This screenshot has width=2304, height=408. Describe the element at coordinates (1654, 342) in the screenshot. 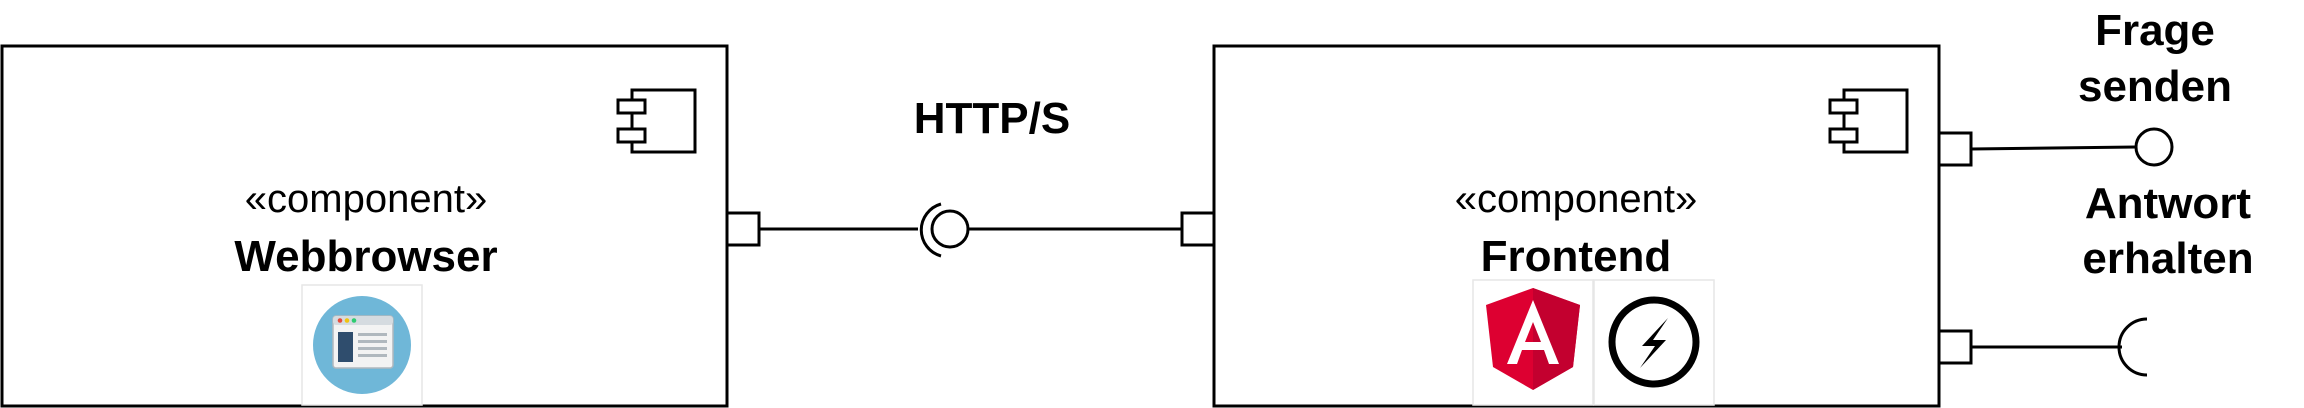

I see `socket-io-logo-icon` at that location.